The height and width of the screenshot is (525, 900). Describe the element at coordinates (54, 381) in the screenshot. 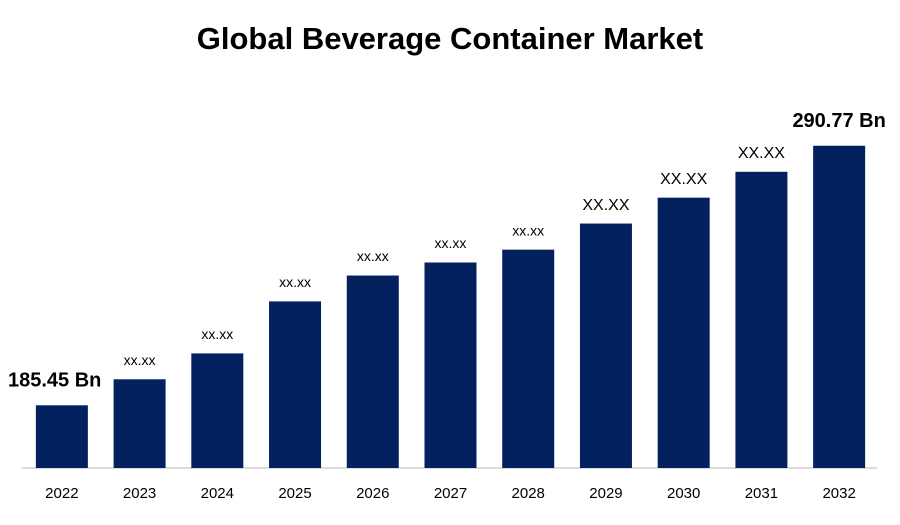

I see `value-label: 185.45 Bn` at that location.